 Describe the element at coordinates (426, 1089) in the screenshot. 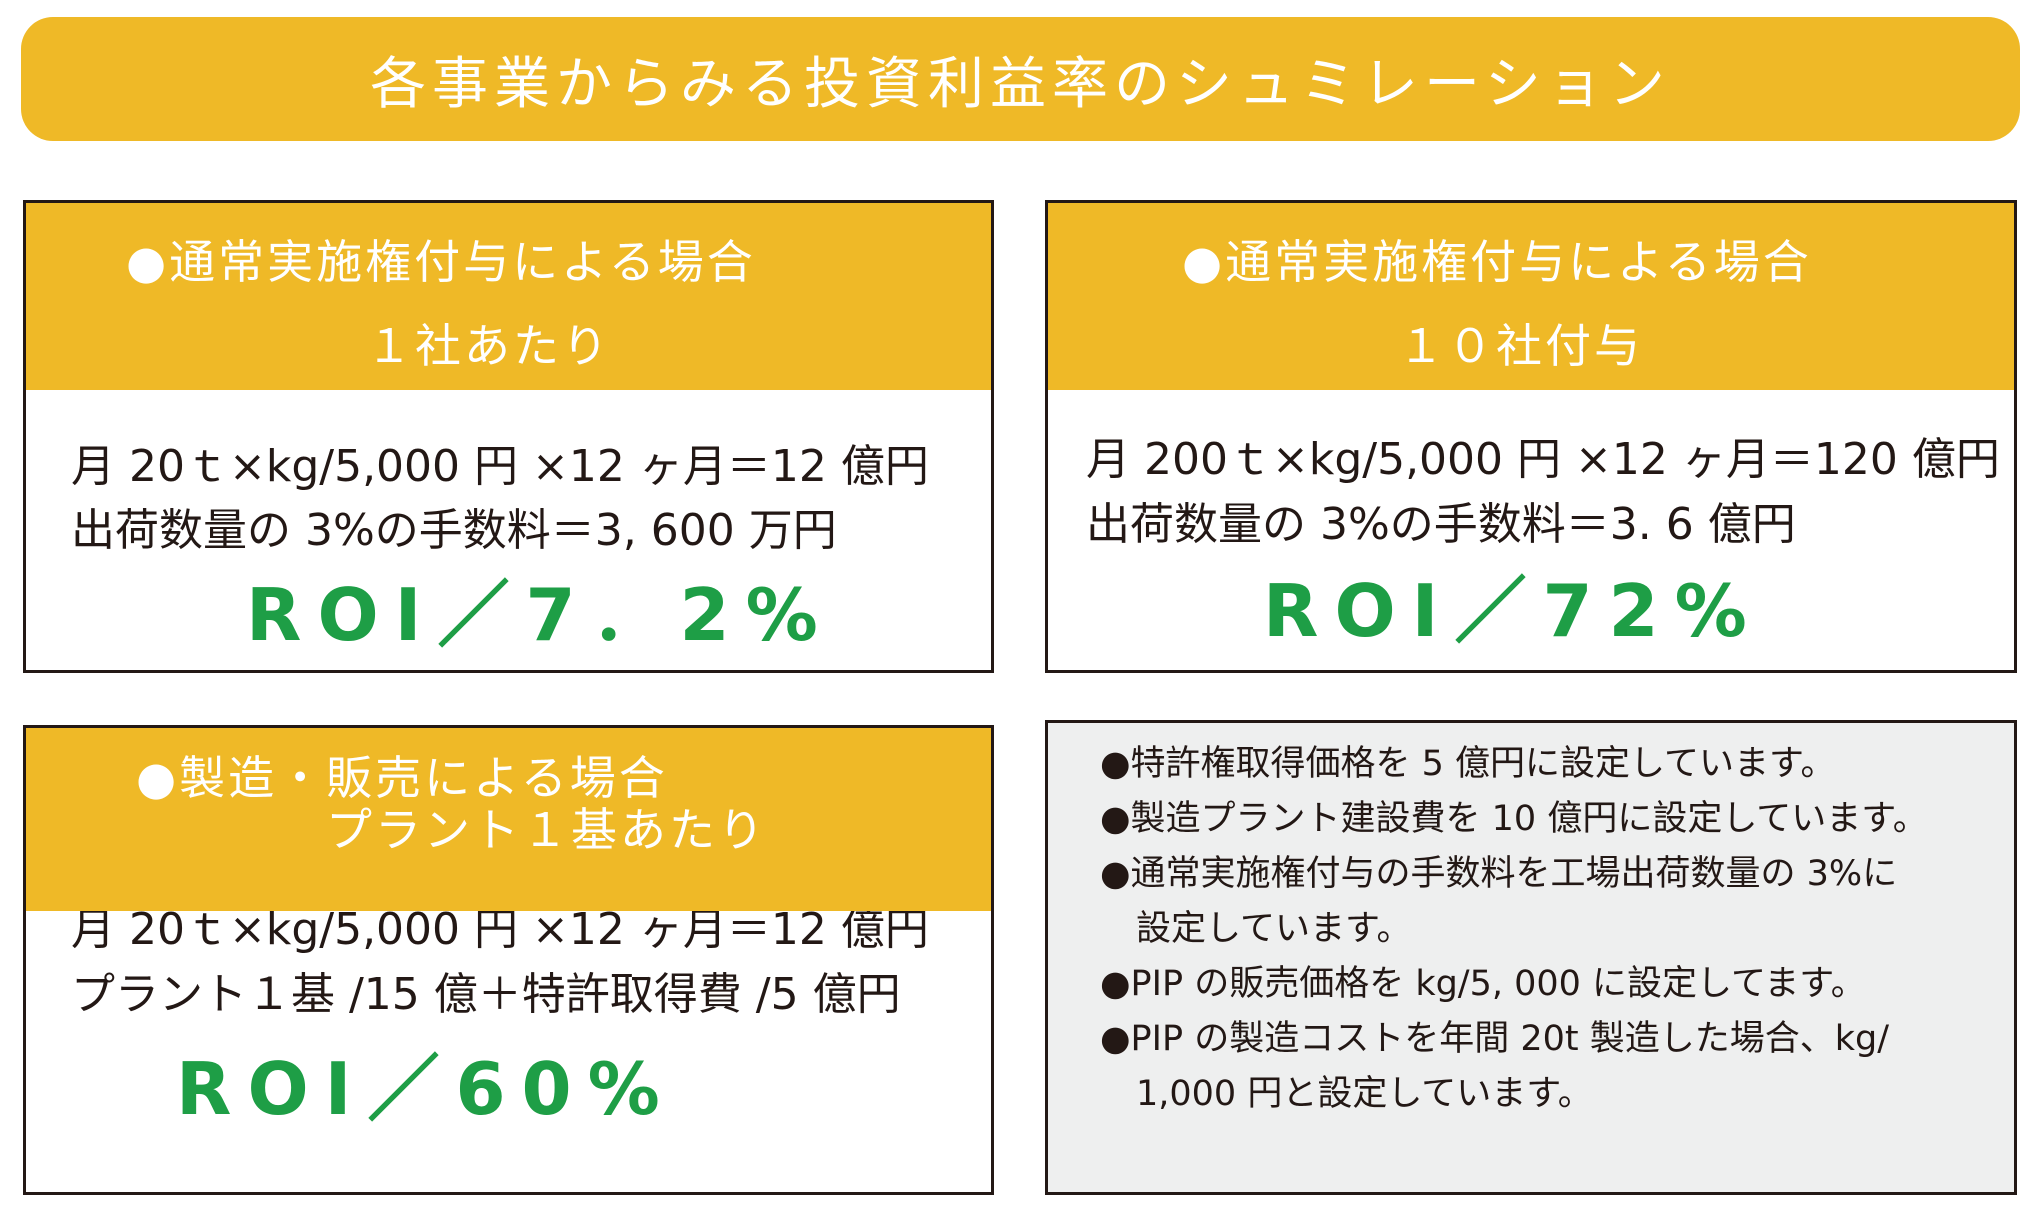

I see `roi-value: ROI／60%` at that location.